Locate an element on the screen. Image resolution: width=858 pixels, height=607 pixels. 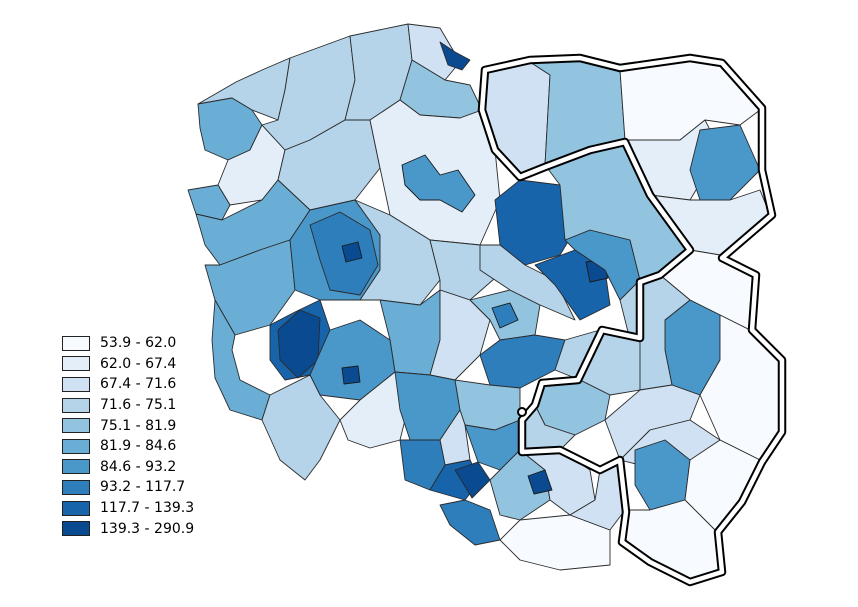
legend-entry: 81.9 - 84.6 is located at coordinates (128, 446).